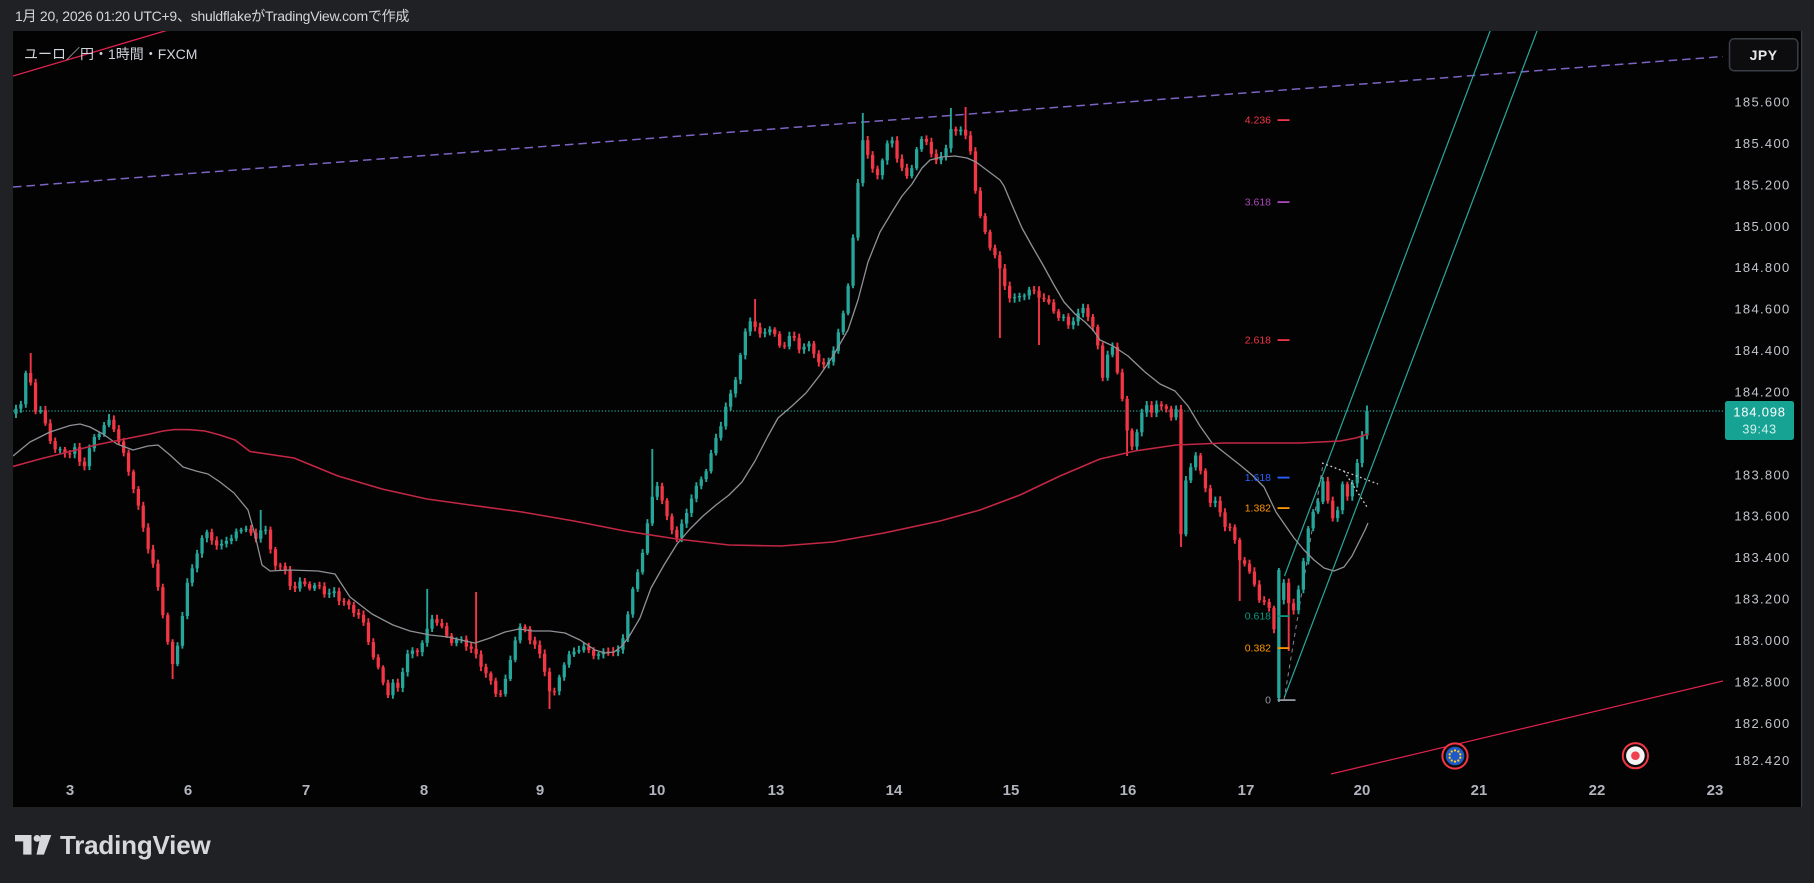  Describe the element at coordinates (1762, 557) in the screenshot. I see `svg-text: 183.400` at that location.